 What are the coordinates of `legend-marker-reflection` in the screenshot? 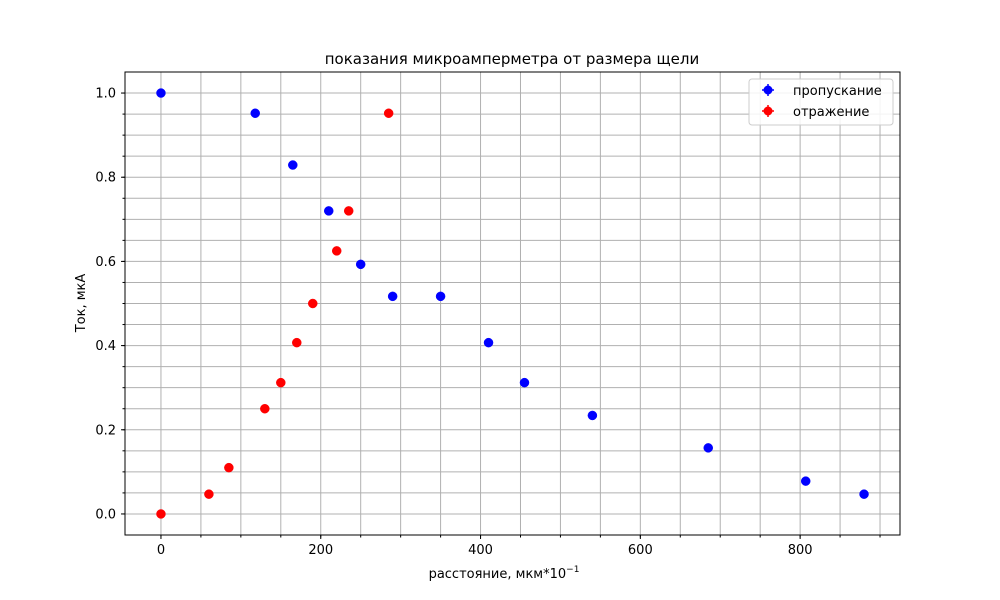 It's located at (768, 111).